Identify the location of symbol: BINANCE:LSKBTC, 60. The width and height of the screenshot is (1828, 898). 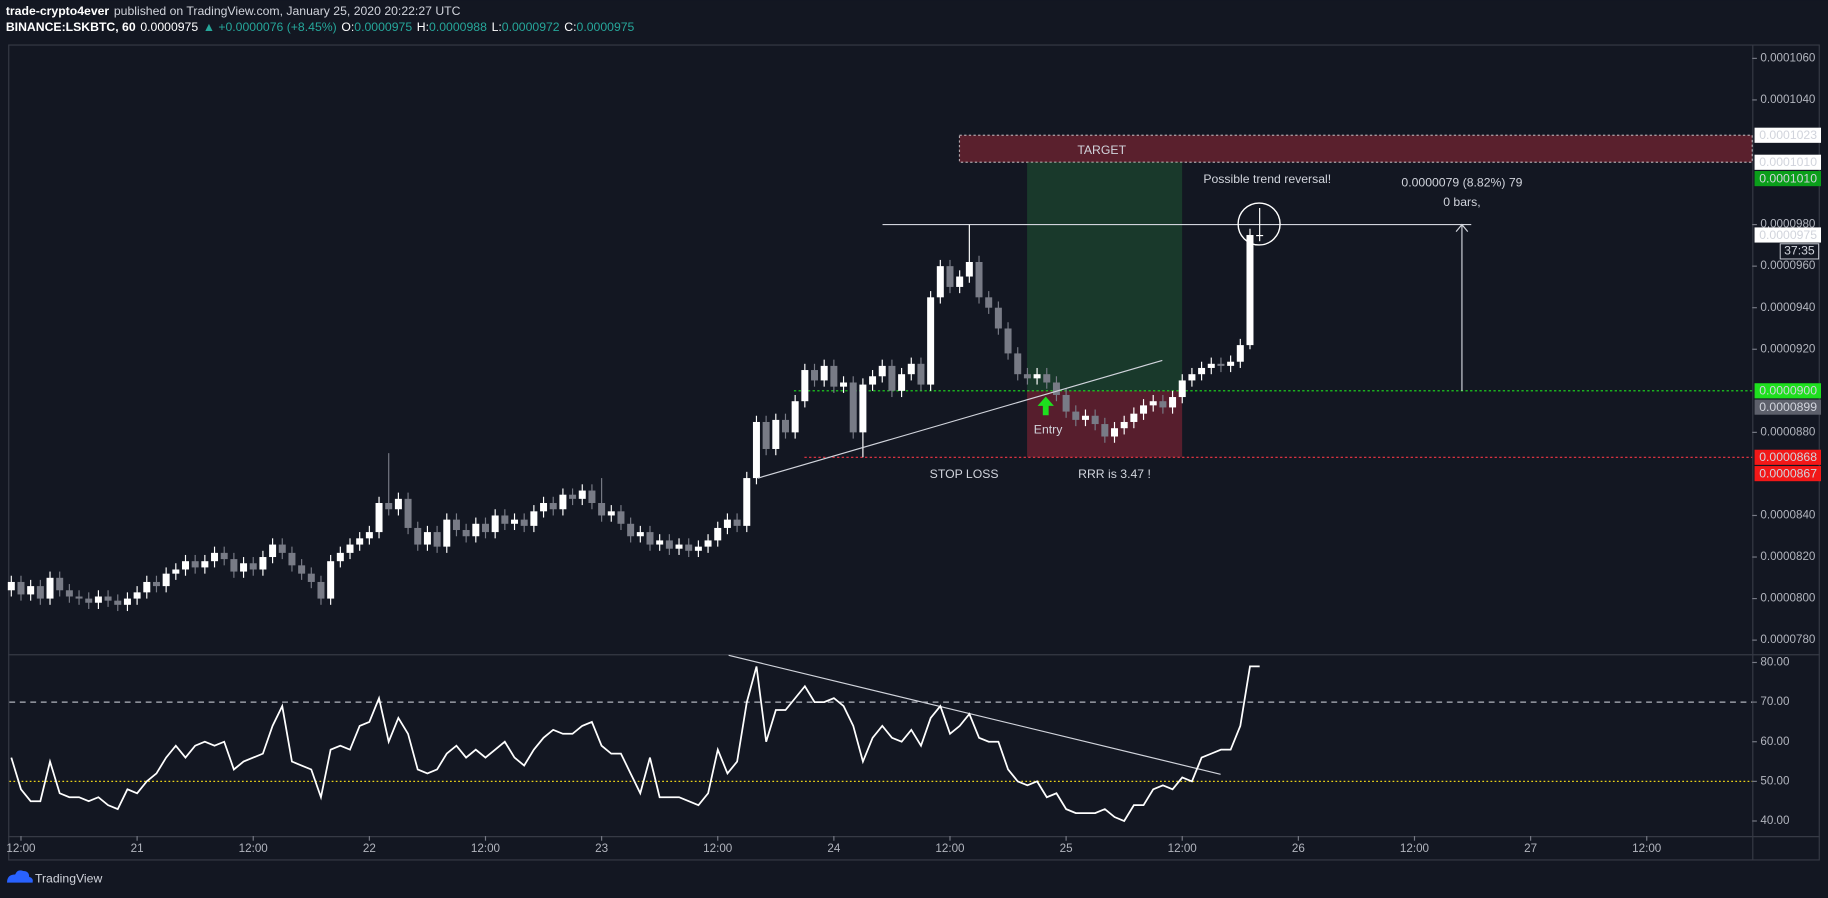
(71, 27).